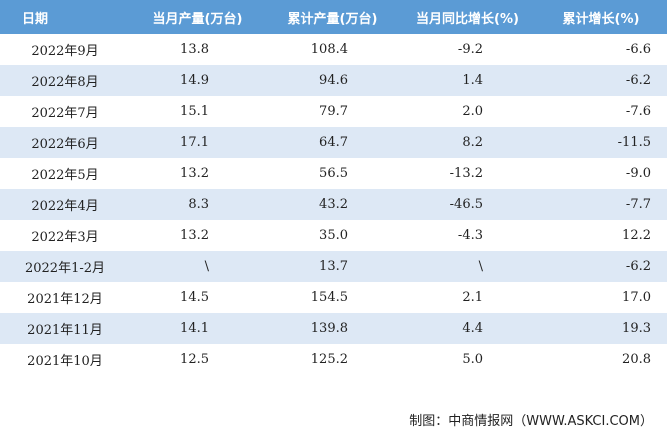 Image resolution: width=667 pixels, height=437 pixels. Describe the element at coordinates (601, 359) in the screenshot. I see `table-cell: 20.8` at that location.